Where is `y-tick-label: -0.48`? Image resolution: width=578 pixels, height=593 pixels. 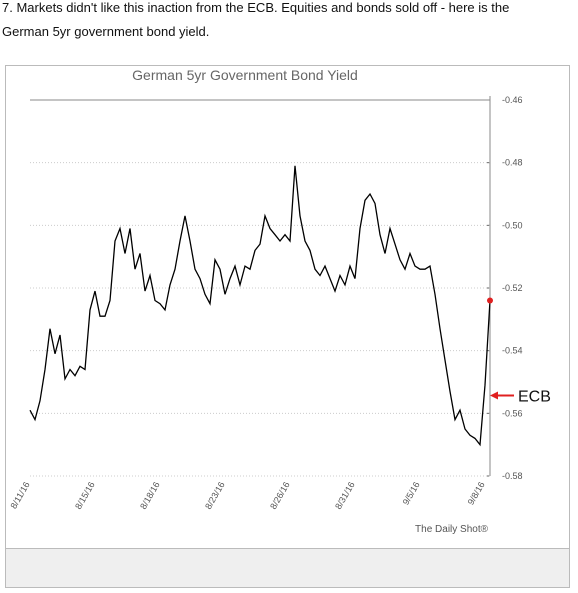 y-tick-label: -0.48 is located at coordinates (512, 163).